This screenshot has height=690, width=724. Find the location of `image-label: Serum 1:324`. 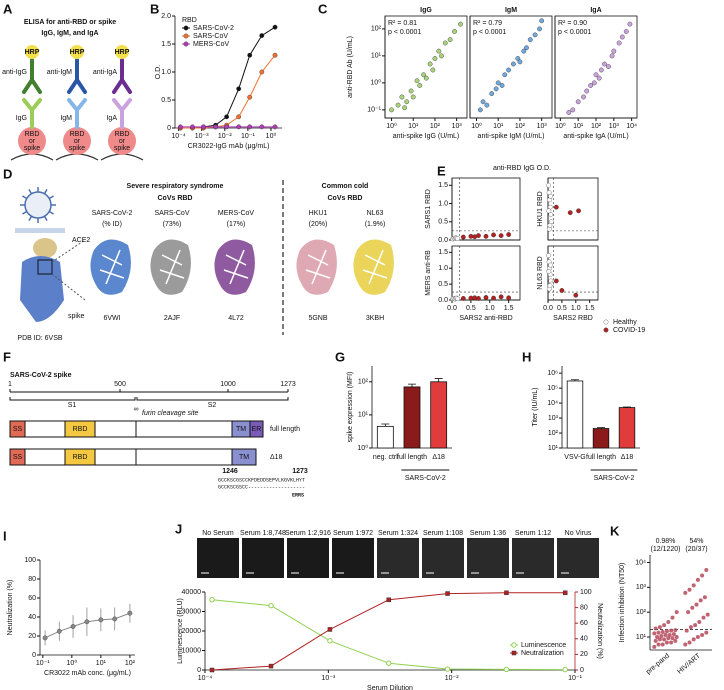

image-label: Serum 1:324 is located at coordinates (398, 533).